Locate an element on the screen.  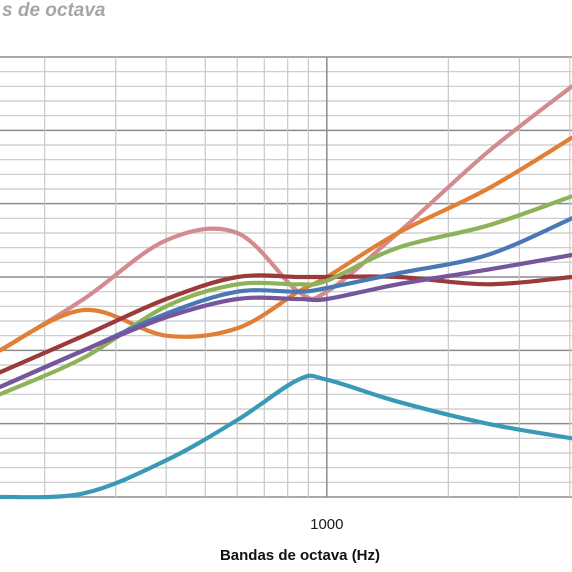
x-tick-label: 1000 is located at coordinates (326, 524).